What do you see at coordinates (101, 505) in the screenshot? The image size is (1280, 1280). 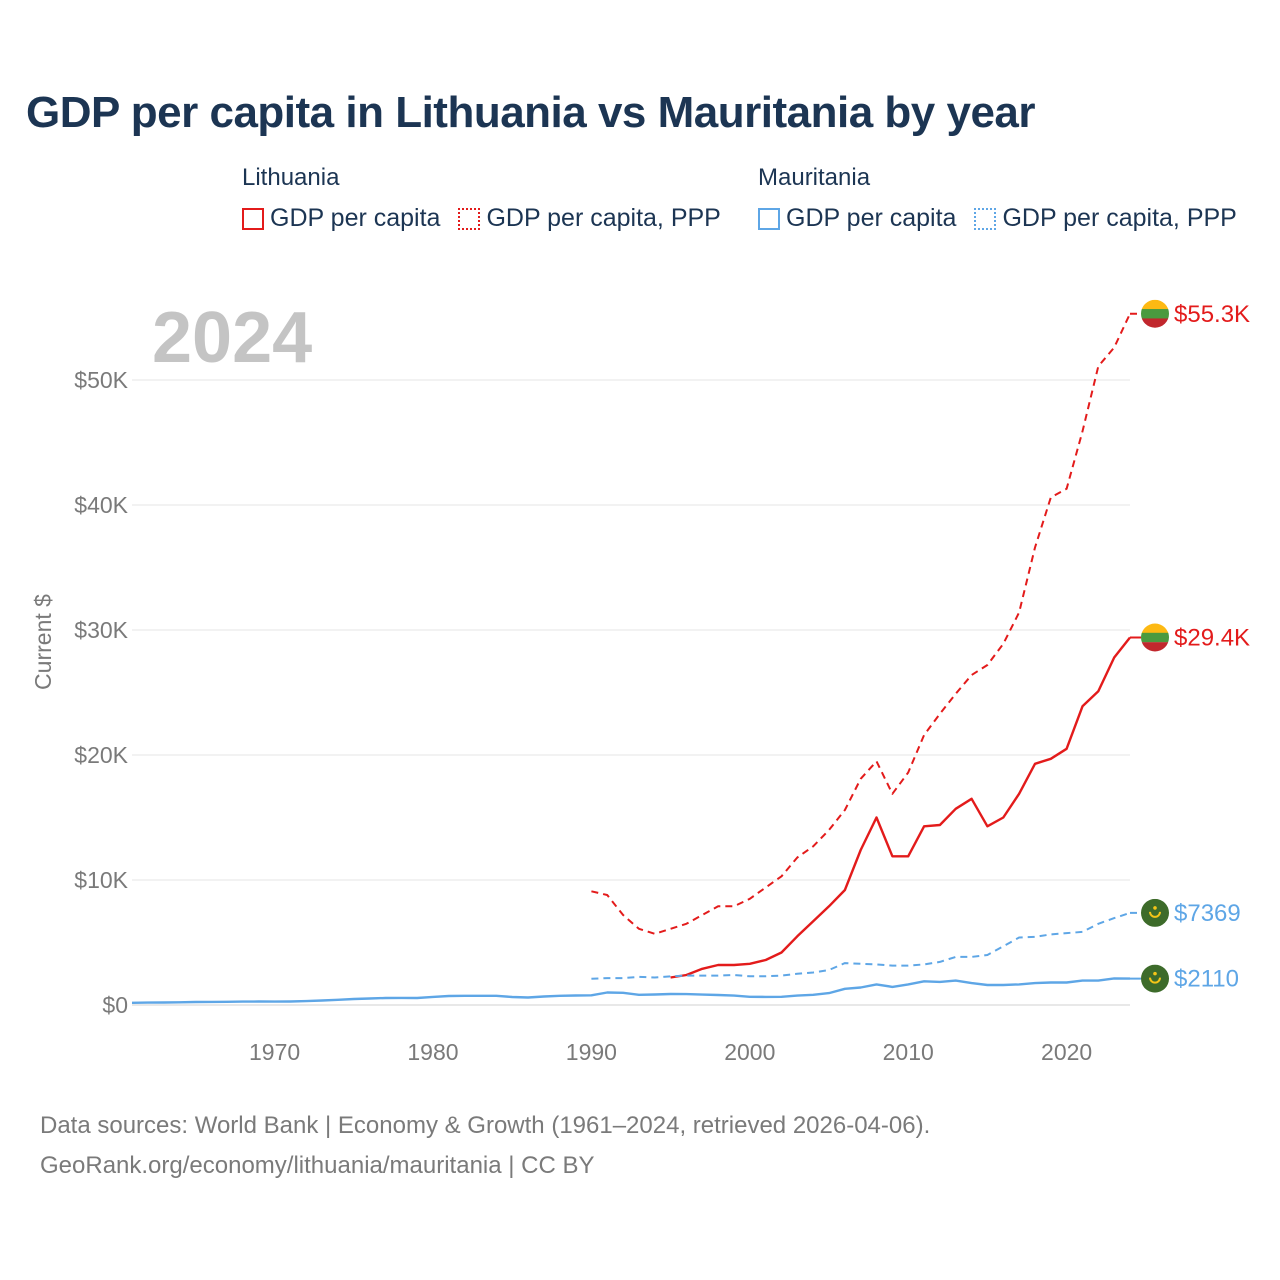 I see `y-tick-label: $40K` at bounding box center [101, 505].